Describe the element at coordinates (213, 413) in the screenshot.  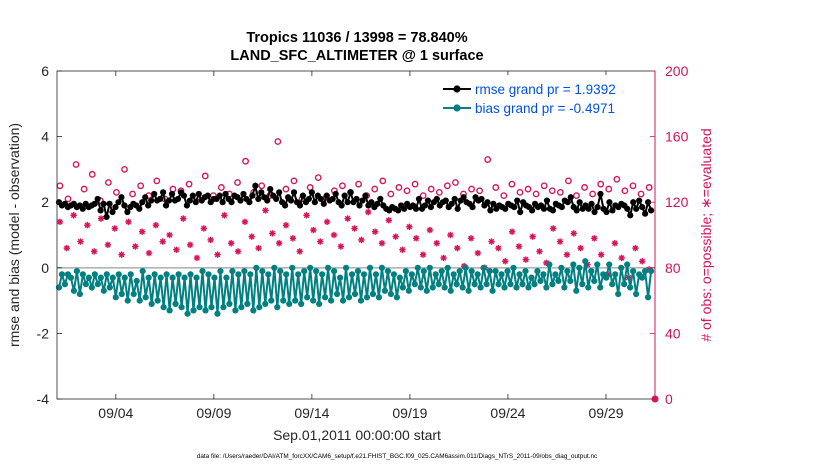
I see `x-tick-label: 09/09` at that location.